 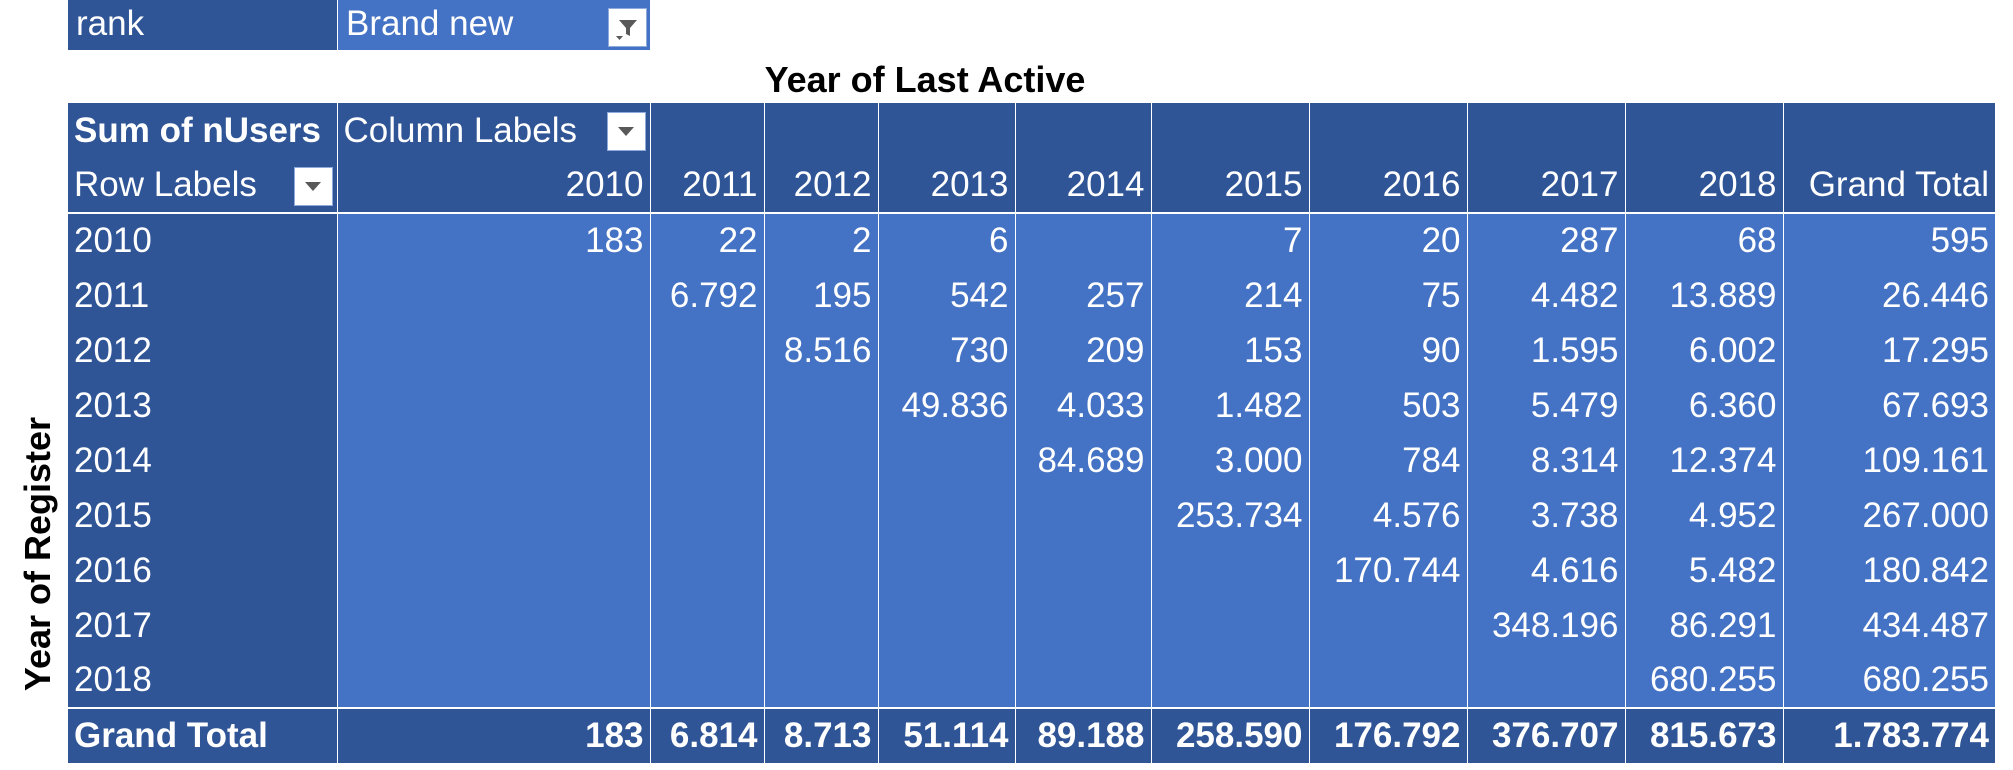 What do you see at coordinates (1703, 625) in the screenshot?
I see `value-cell: 86.291` at bounding box center [1703, 625].